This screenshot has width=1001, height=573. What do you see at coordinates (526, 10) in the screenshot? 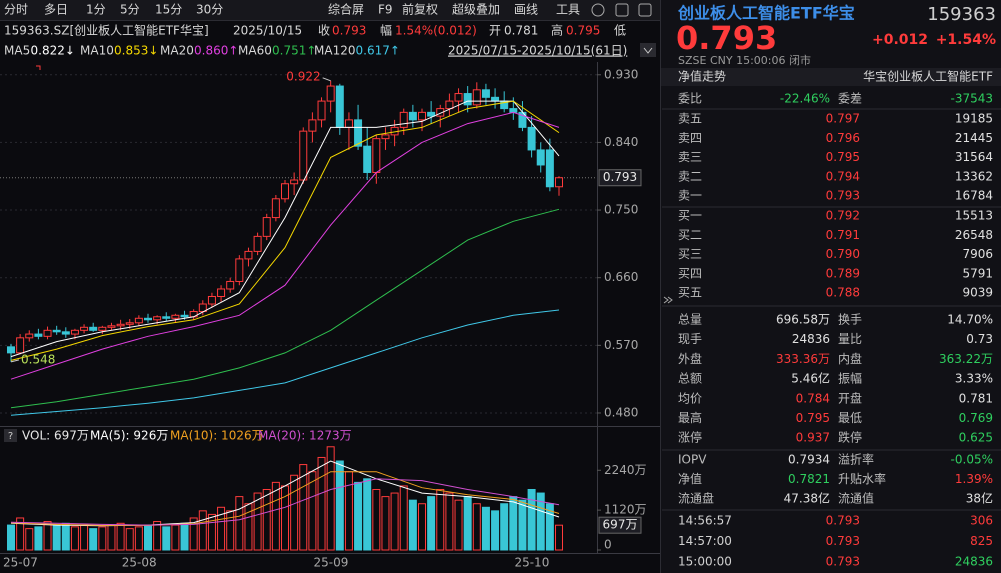
I see `toolbar-button: 画线` at bounding box center [526, 10].